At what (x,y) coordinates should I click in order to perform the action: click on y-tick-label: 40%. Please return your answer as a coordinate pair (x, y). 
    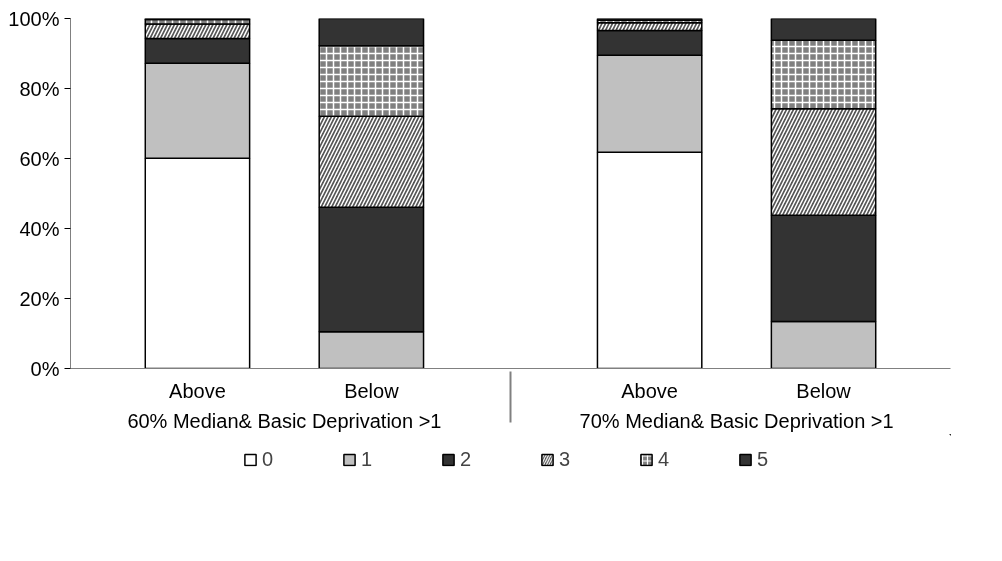
    Looking at the image, I should click on (39, 228).